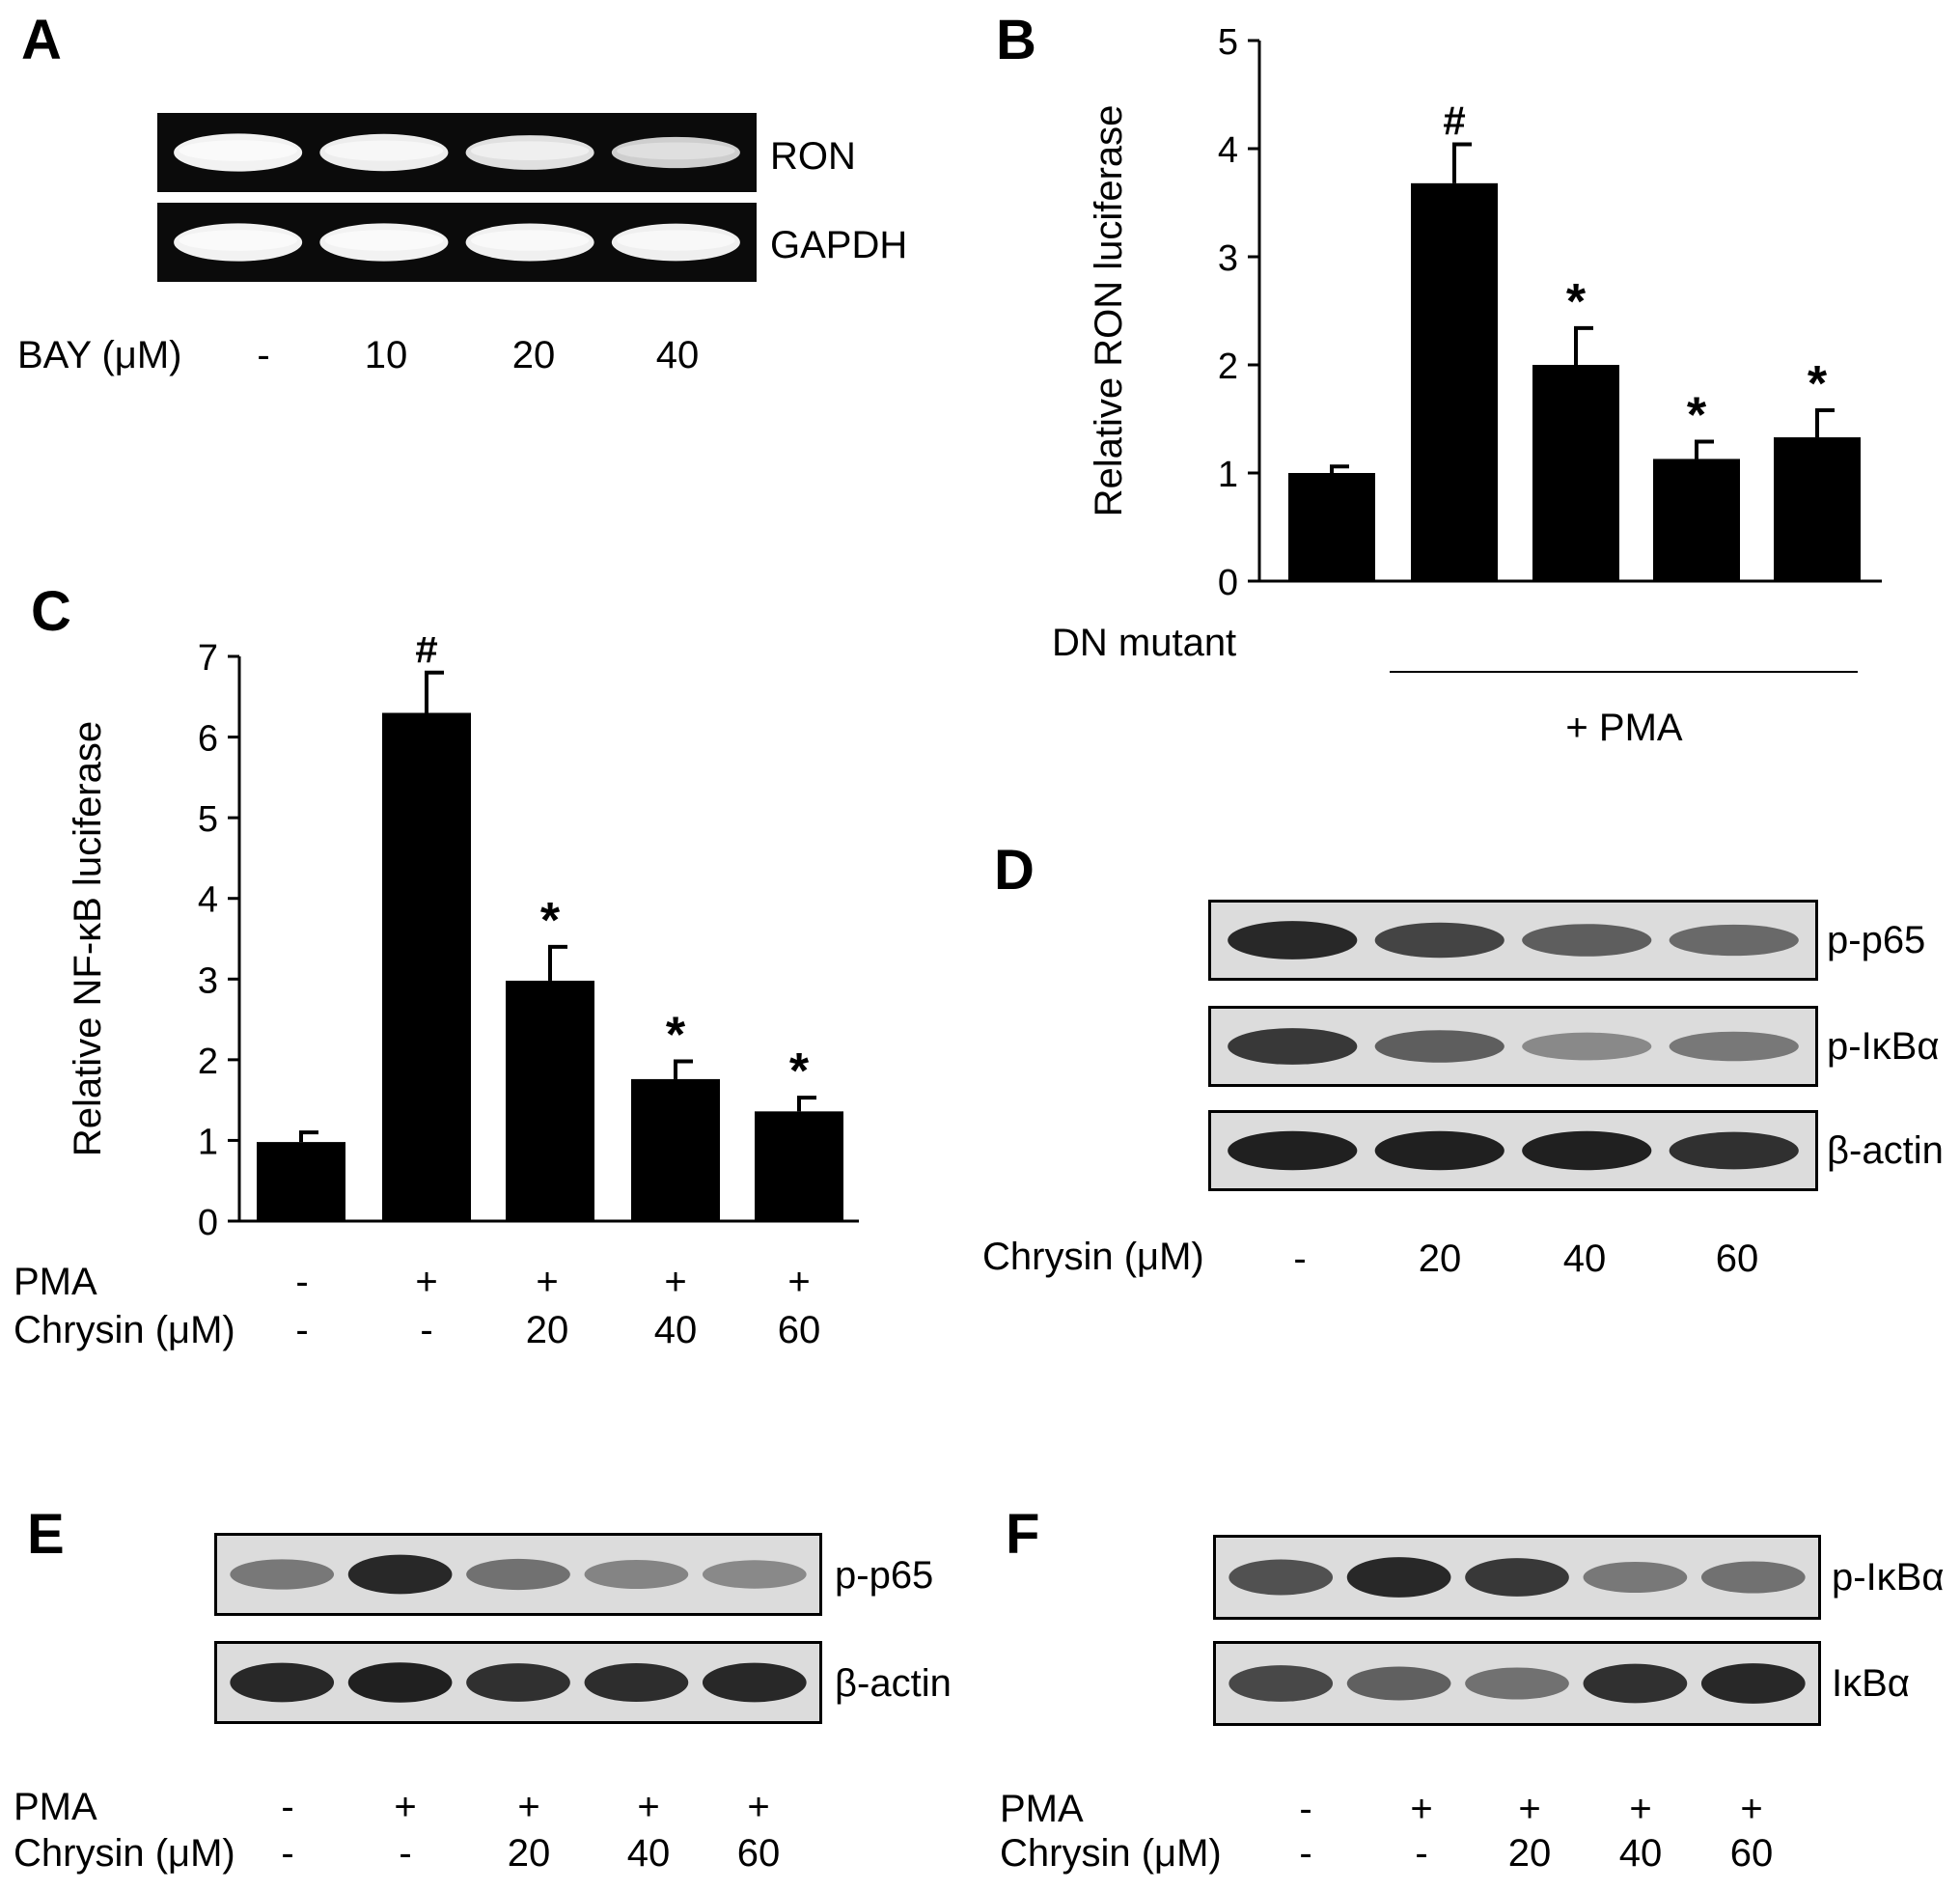  Describe the element at coordinates (457, 152) in the screenshot. I see `gel-row-ron` at that location.